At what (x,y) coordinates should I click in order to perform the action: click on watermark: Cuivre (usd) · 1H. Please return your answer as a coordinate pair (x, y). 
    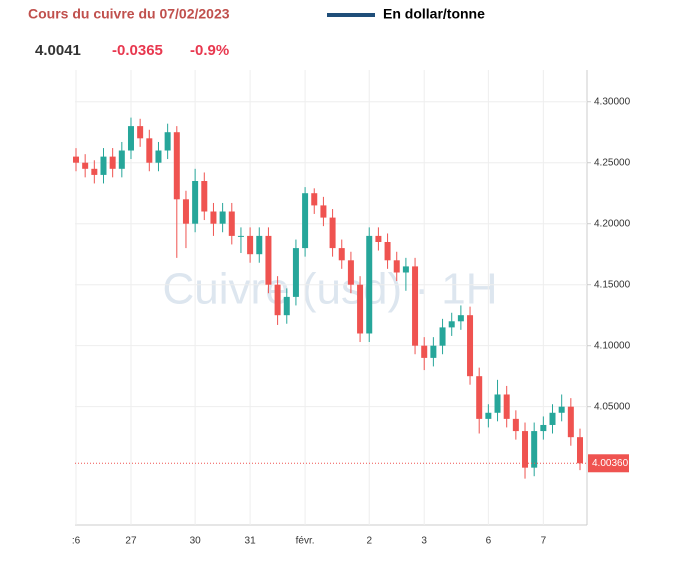
    Looking at the image, I should click on (330, 289).